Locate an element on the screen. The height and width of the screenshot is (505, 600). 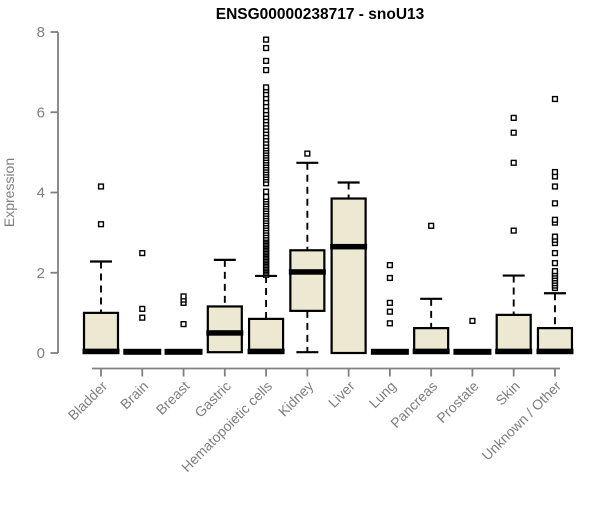
x-axis-label-liver: Liver is located at coordinates (341, 394).